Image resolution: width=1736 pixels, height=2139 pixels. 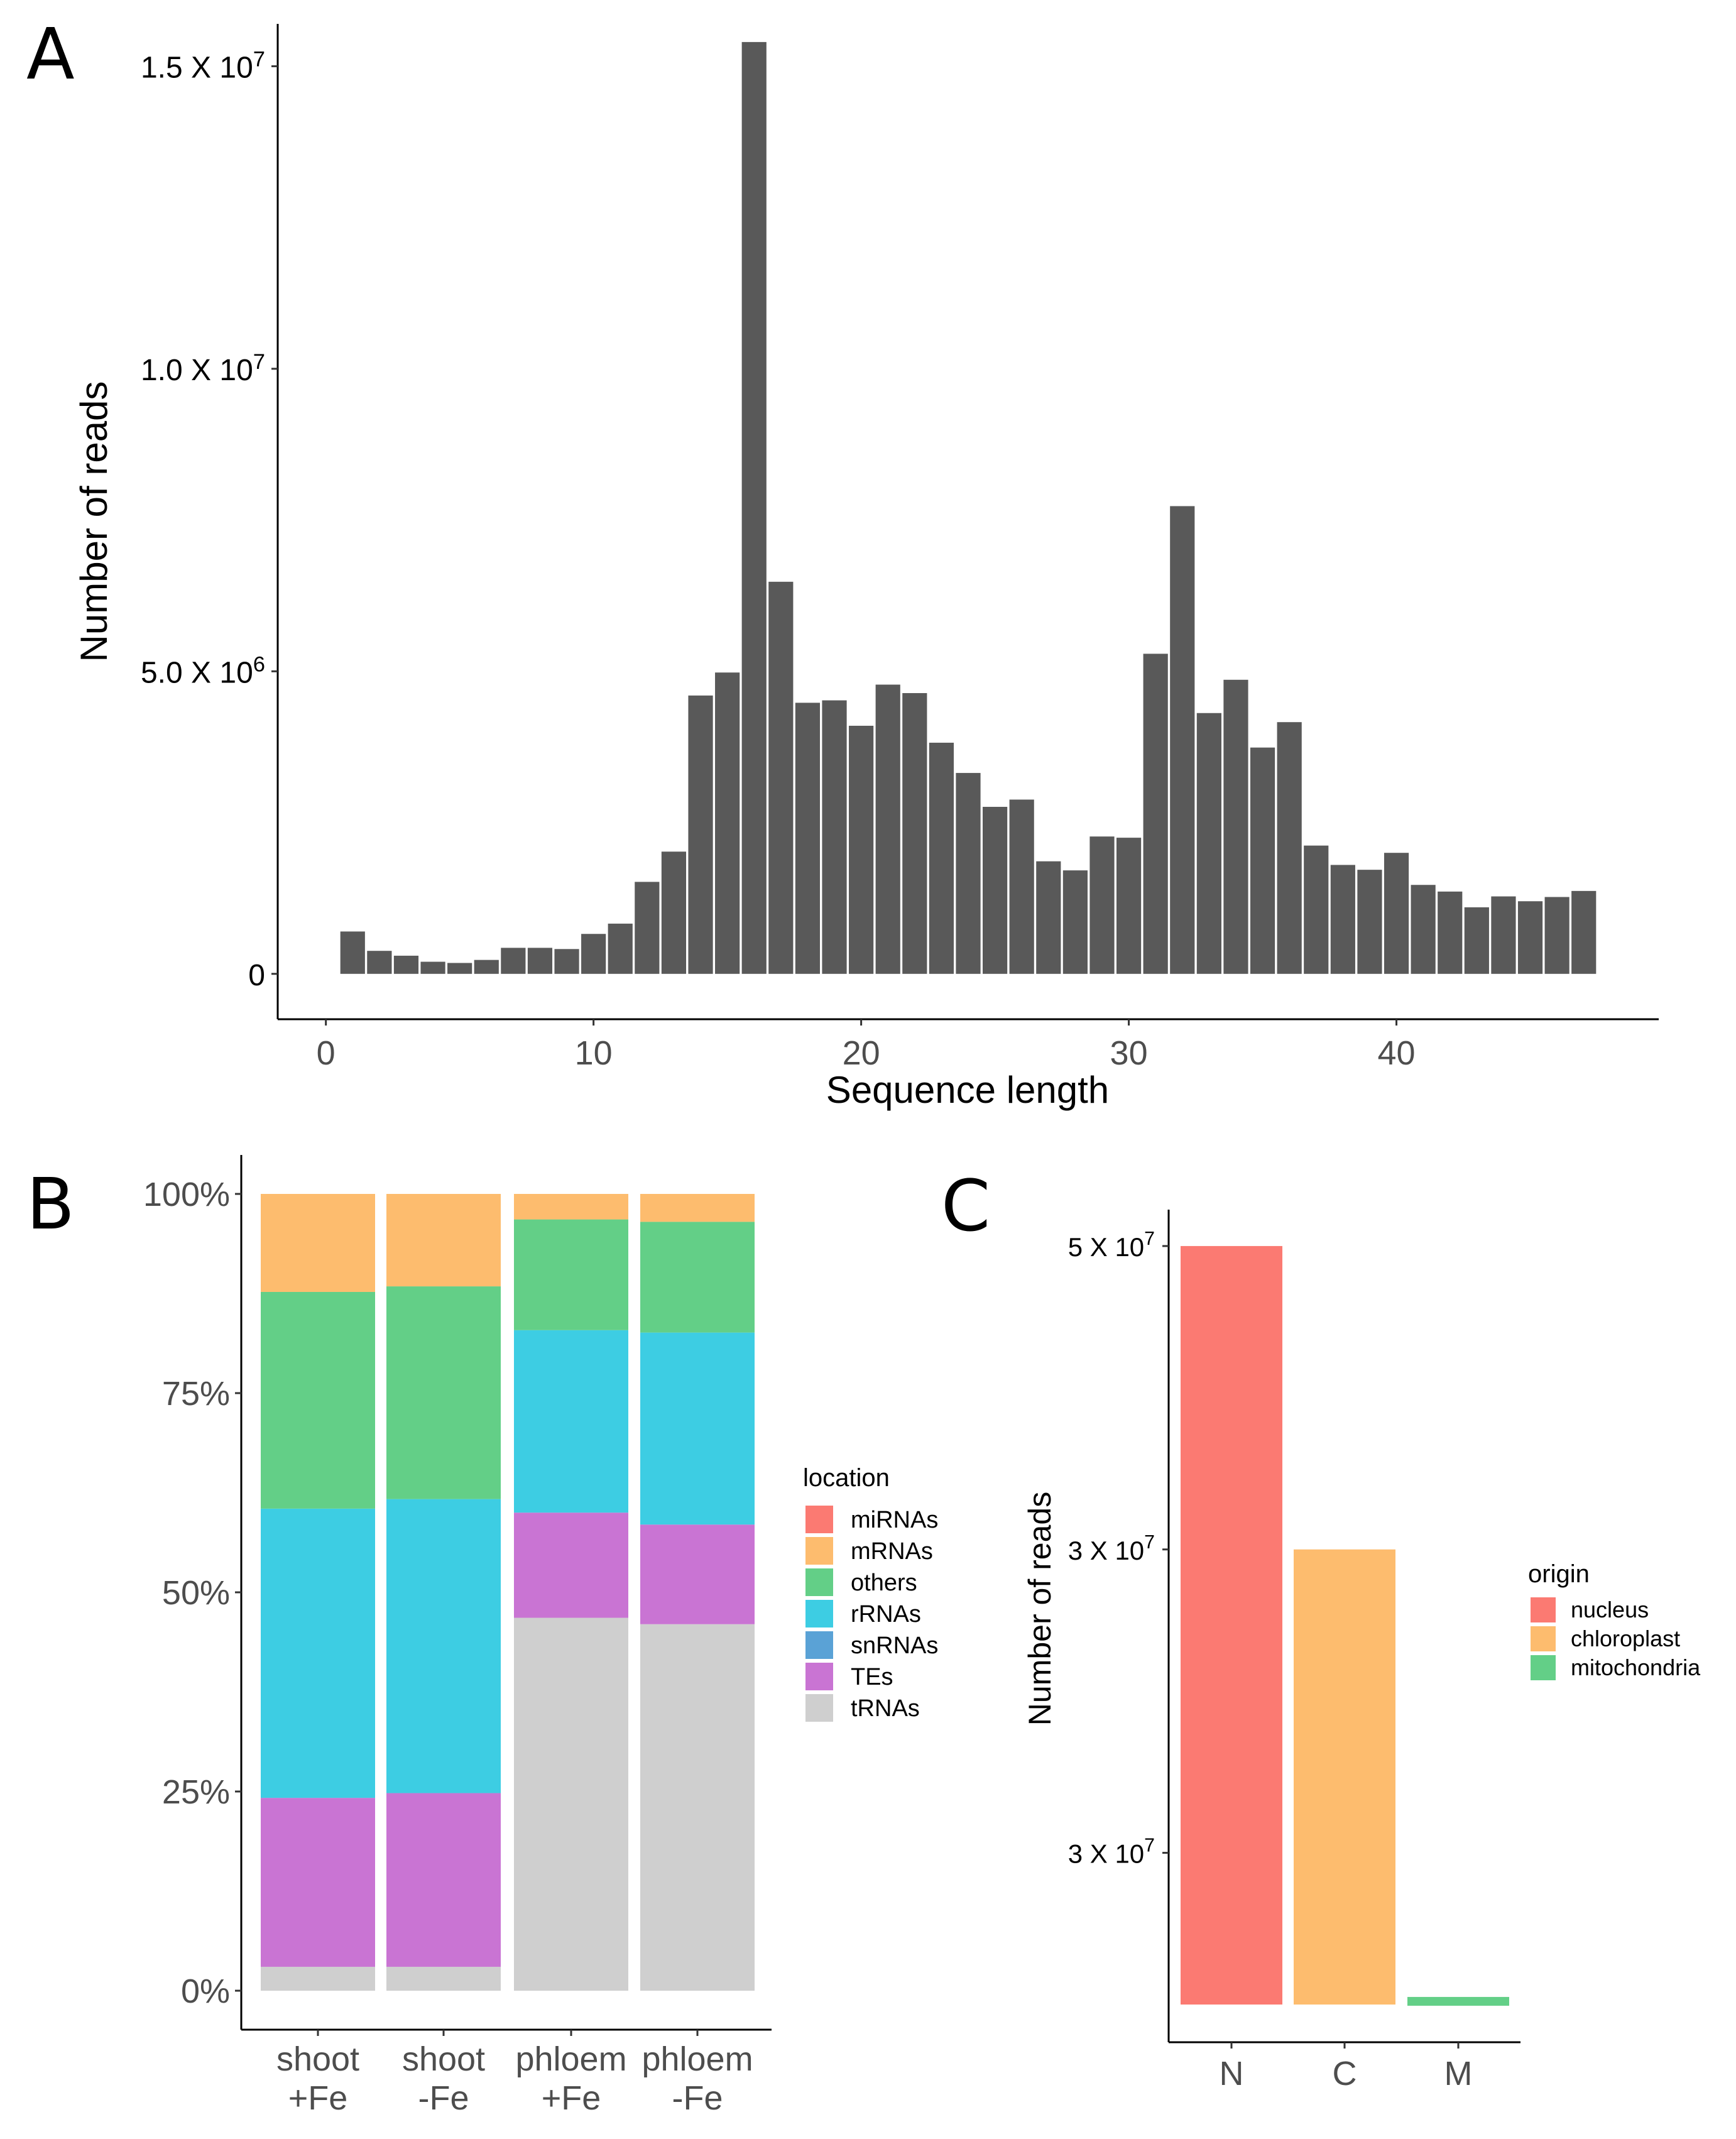 What do you see at coordinates (846, 1478) in the screenshot?
I see `panel-b-legend-title: location` at bounding box center [846, 1478].